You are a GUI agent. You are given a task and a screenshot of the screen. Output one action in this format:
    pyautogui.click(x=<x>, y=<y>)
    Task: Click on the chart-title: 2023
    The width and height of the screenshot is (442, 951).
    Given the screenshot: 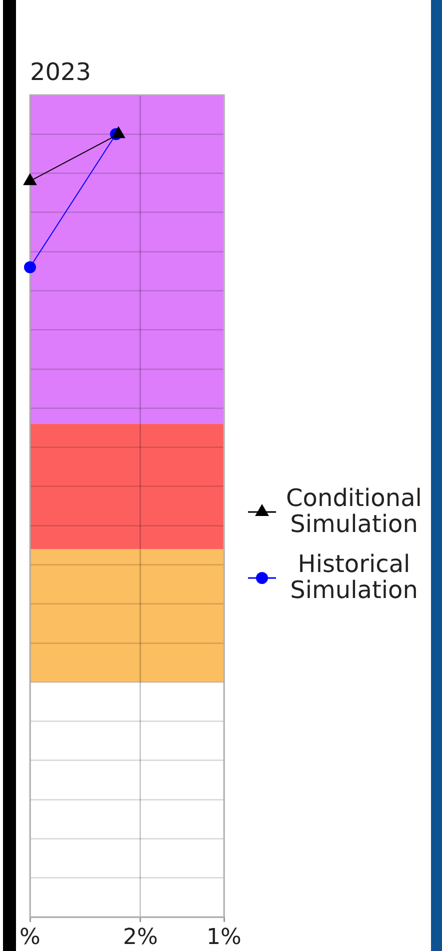 What is the action you would take?
    pyautogui.click(x=61, y=72)
    